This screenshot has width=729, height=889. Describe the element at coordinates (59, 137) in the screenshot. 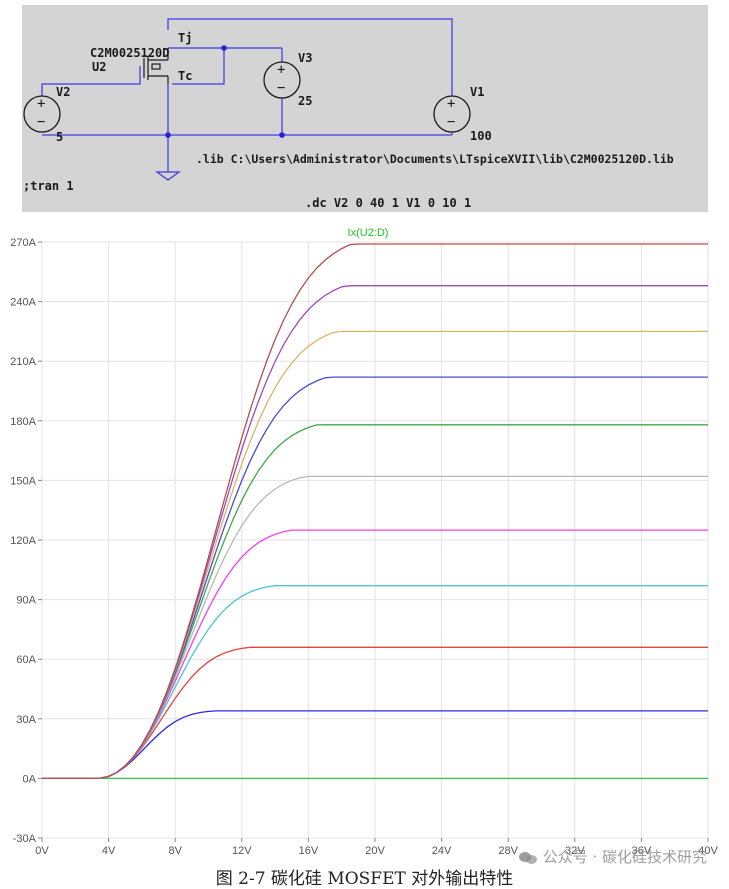

I see `v2-value-label: 5` at that location.